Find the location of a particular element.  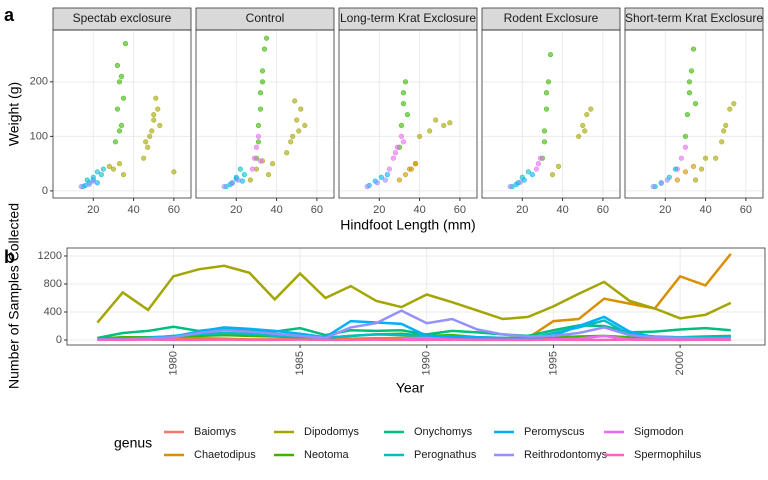

x-tick-label: 1980 is located at coordinates (173, 363).